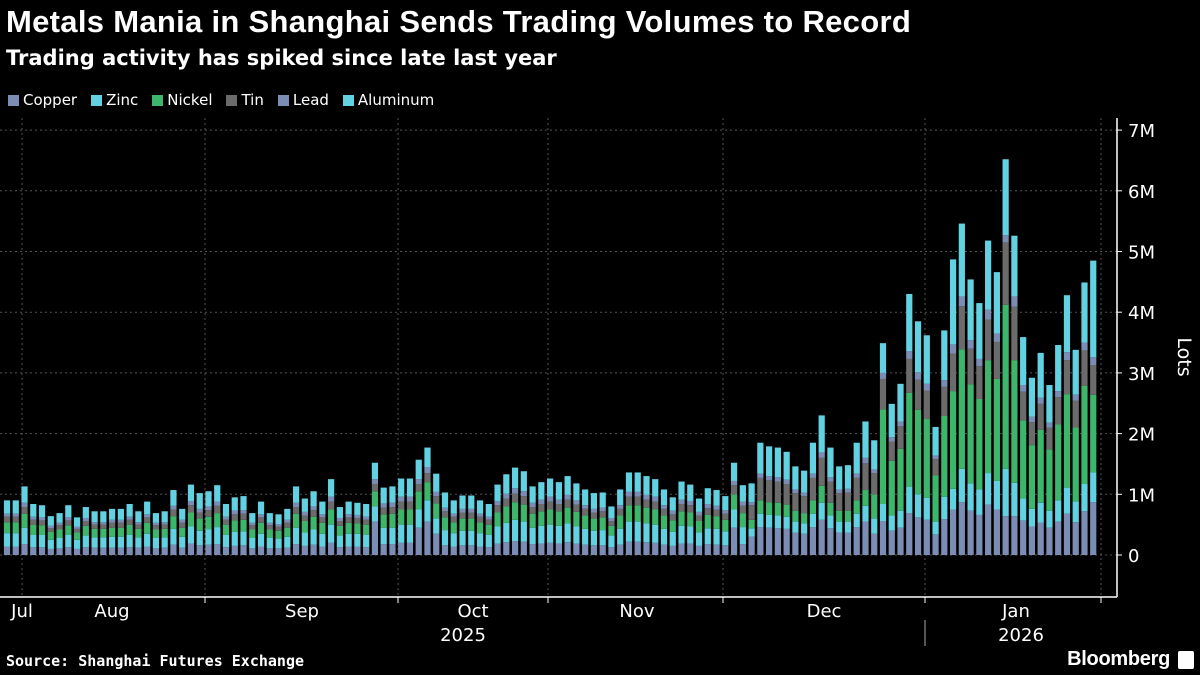  I want to click on legend-item-lead: Lead, so click(303, 100).